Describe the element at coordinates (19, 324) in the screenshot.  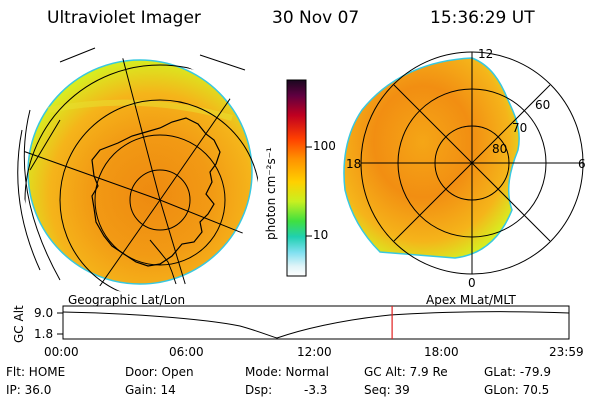
I see `altitude-ylabel: GC Alt` at that location.